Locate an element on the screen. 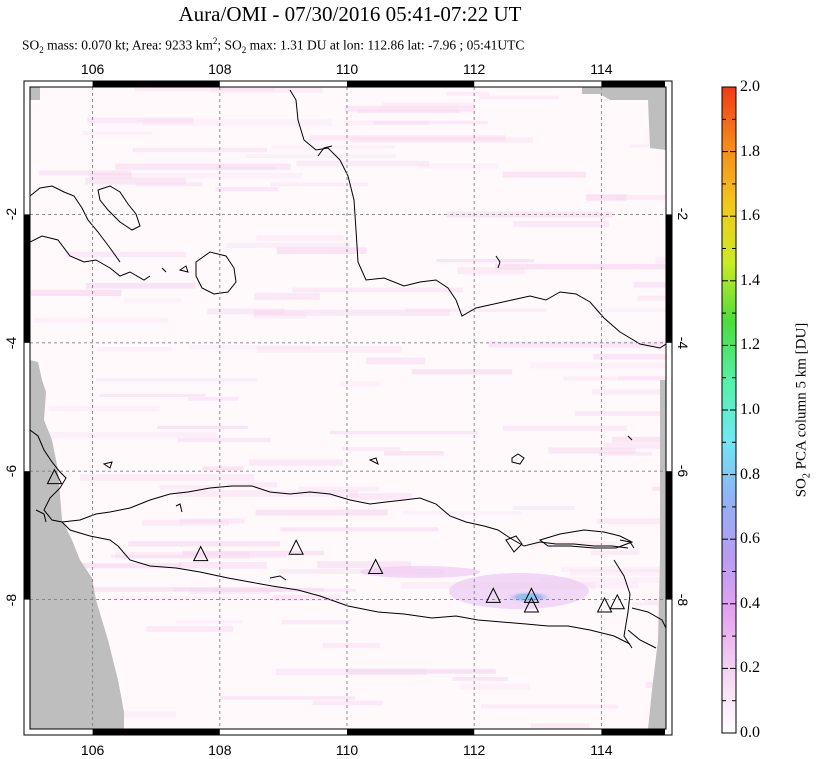 This screenshot has height=759, width=823. page-title: Aura/OMI - 07/30/2016 05:41-07:22 UT is located at coordinates (350, 14).